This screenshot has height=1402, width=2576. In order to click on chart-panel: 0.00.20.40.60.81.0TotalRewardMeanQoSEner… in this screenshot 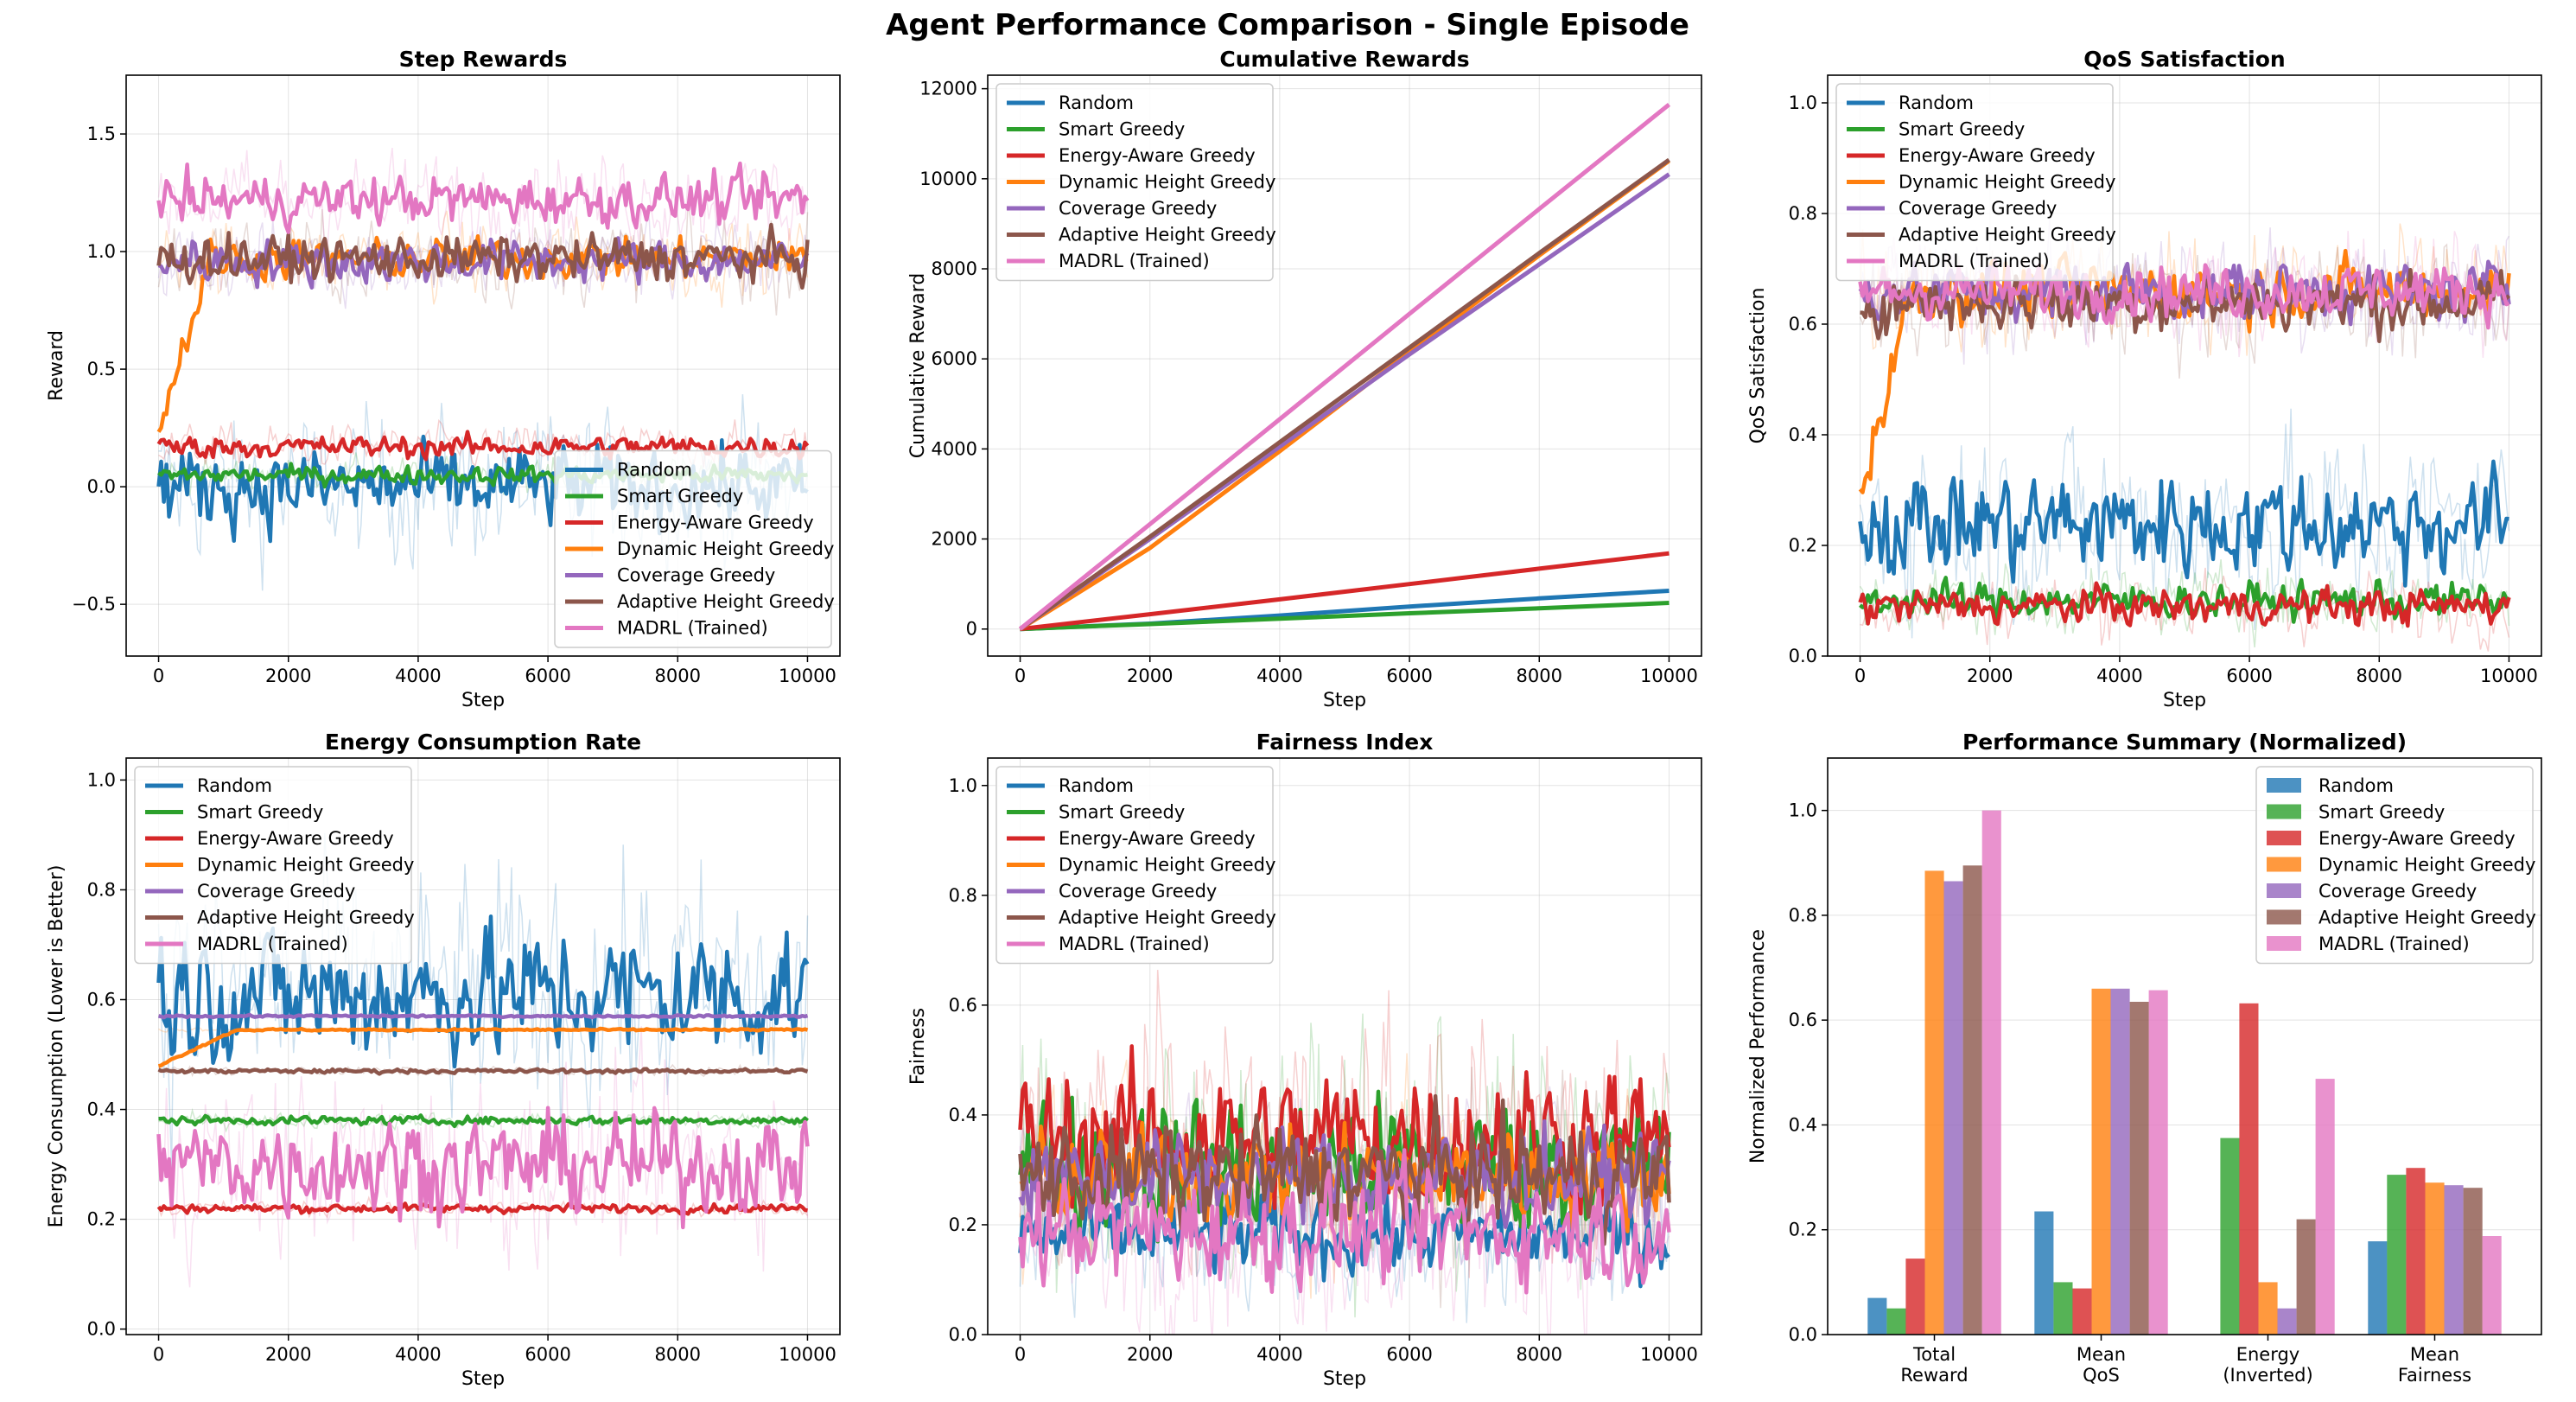, I will do `click(2144, 1058)`.